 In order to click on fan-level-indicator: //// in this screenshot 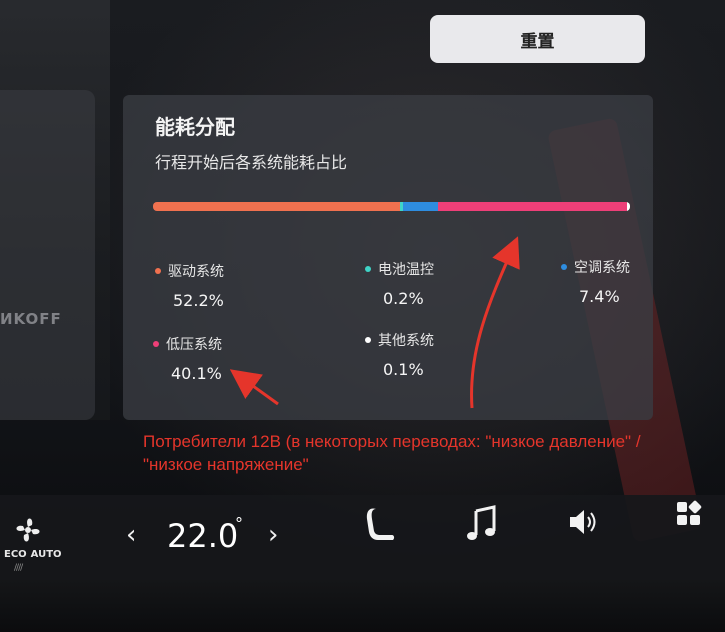, I will do `click(18, 568)`.